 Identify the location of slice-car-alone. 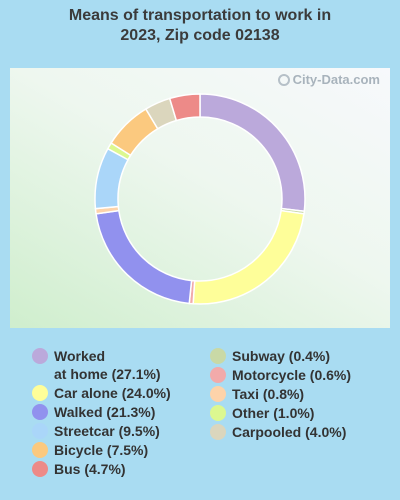
(248, 257).